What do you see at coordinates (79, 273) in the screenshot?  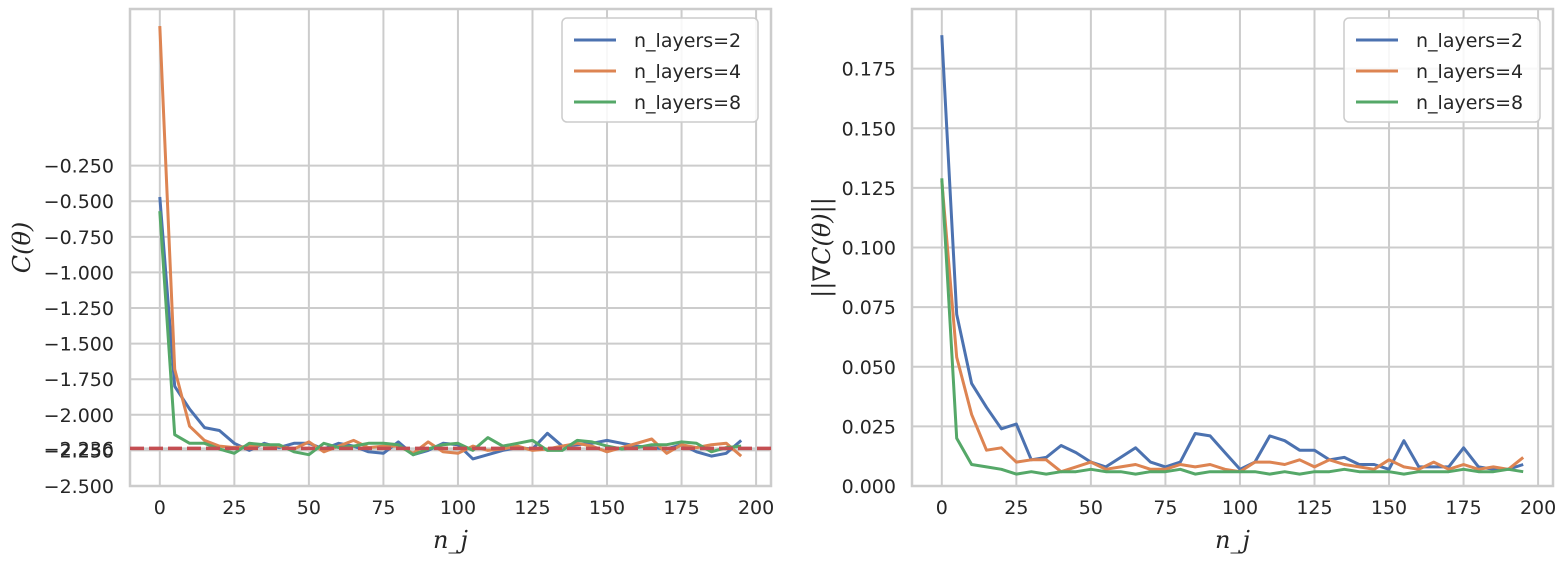 I see `y-tick-label: −1.000` at bounding box center [79, 273].